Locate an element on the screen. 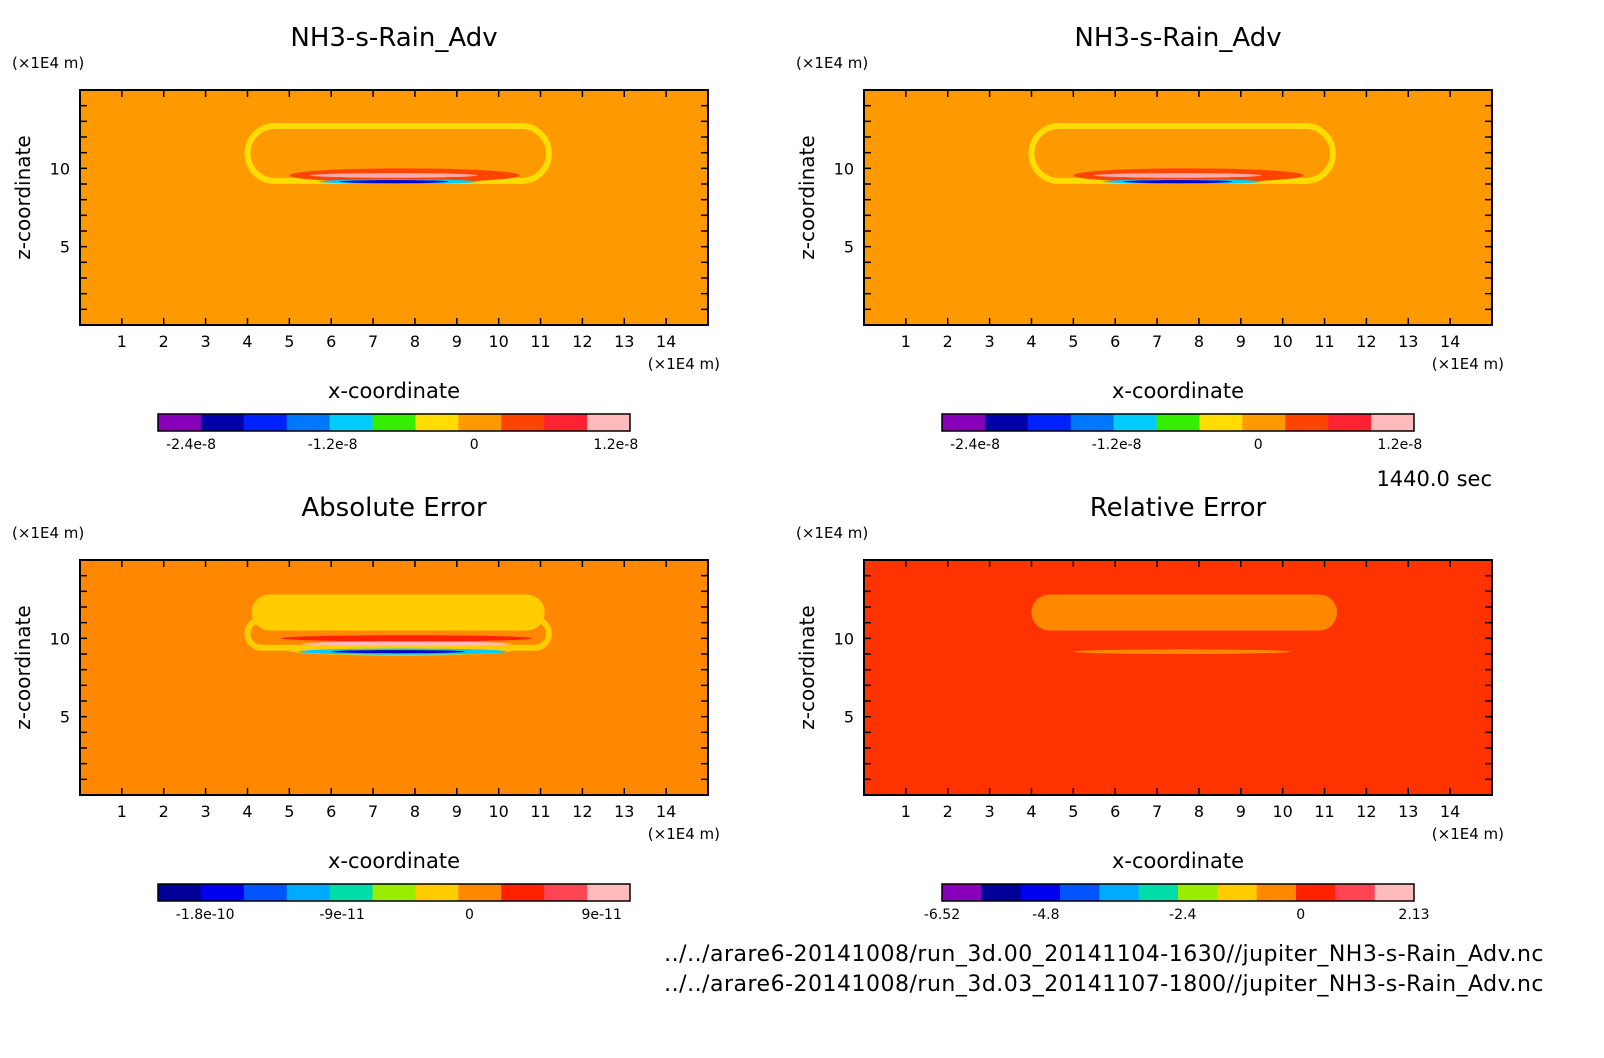 This screenshot has width=1604, height=1058. panel1-x-unit: (×1E4 m) is located at coordinates (684, 364).